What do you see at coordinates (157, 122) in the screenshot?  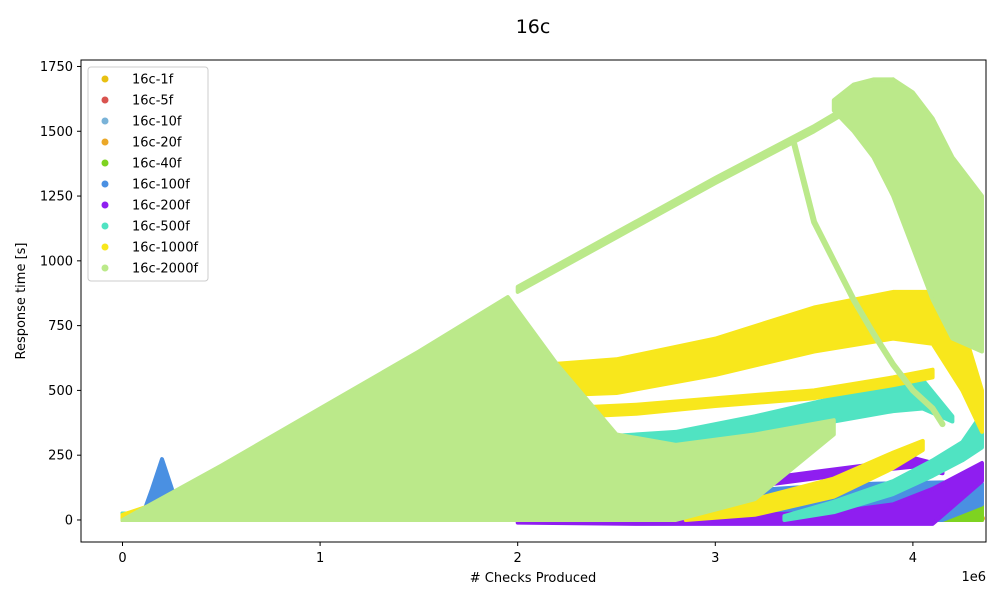 I see `legend-label-16c-10f: 16c-10f` at bounding box center [157, 122].